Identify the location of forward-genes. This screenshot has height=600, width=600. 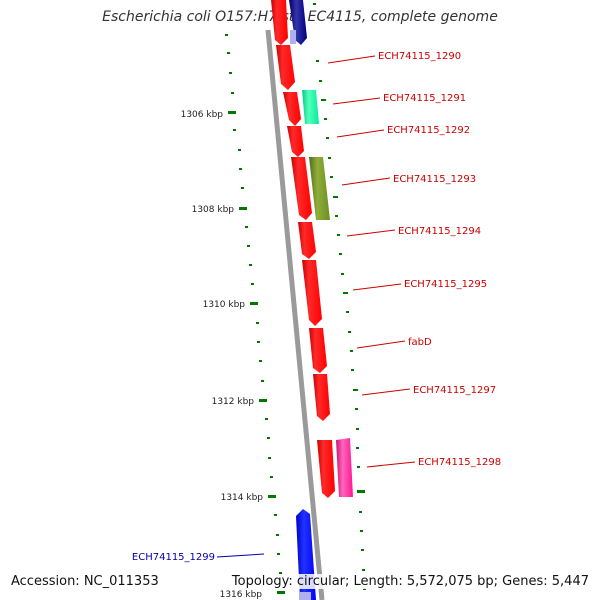
(303, 249).